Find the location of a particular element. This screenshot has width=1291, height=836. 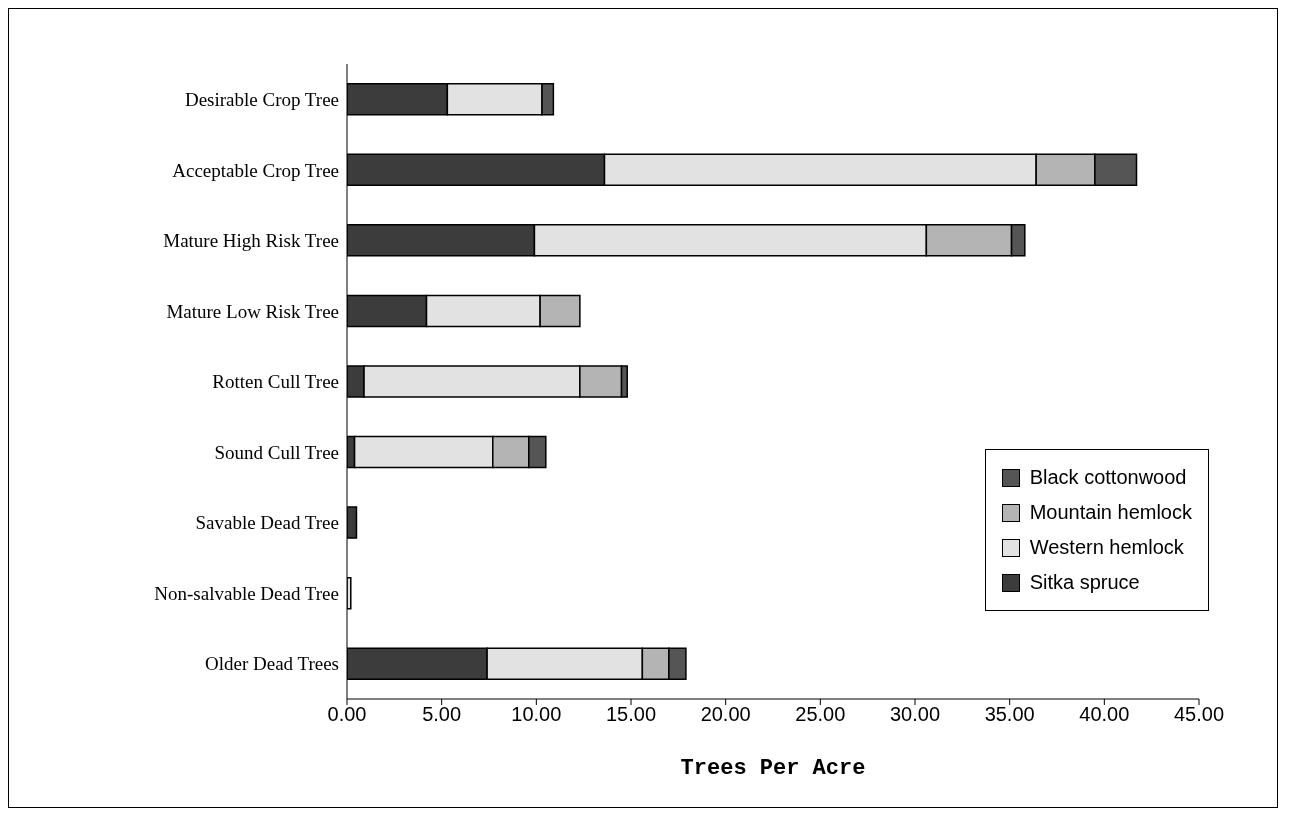

x-tick-label: 10.00 is located at coordinates (536, 714).